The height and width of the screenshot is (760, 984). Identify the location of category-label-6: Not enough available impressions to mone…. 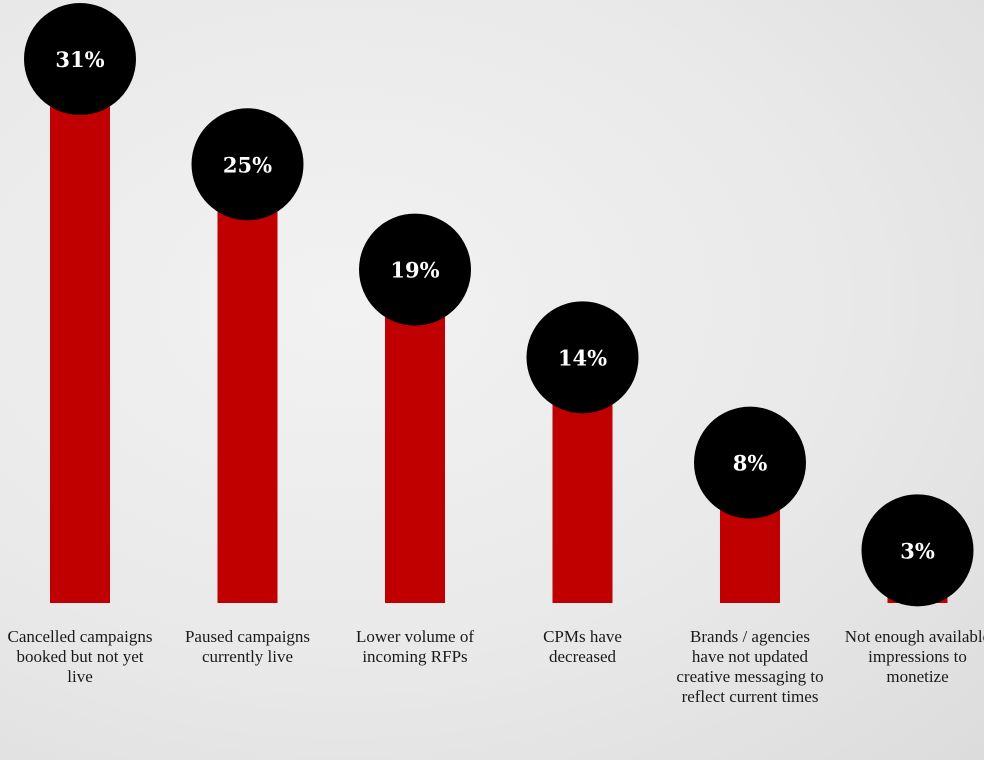
(914, 656).